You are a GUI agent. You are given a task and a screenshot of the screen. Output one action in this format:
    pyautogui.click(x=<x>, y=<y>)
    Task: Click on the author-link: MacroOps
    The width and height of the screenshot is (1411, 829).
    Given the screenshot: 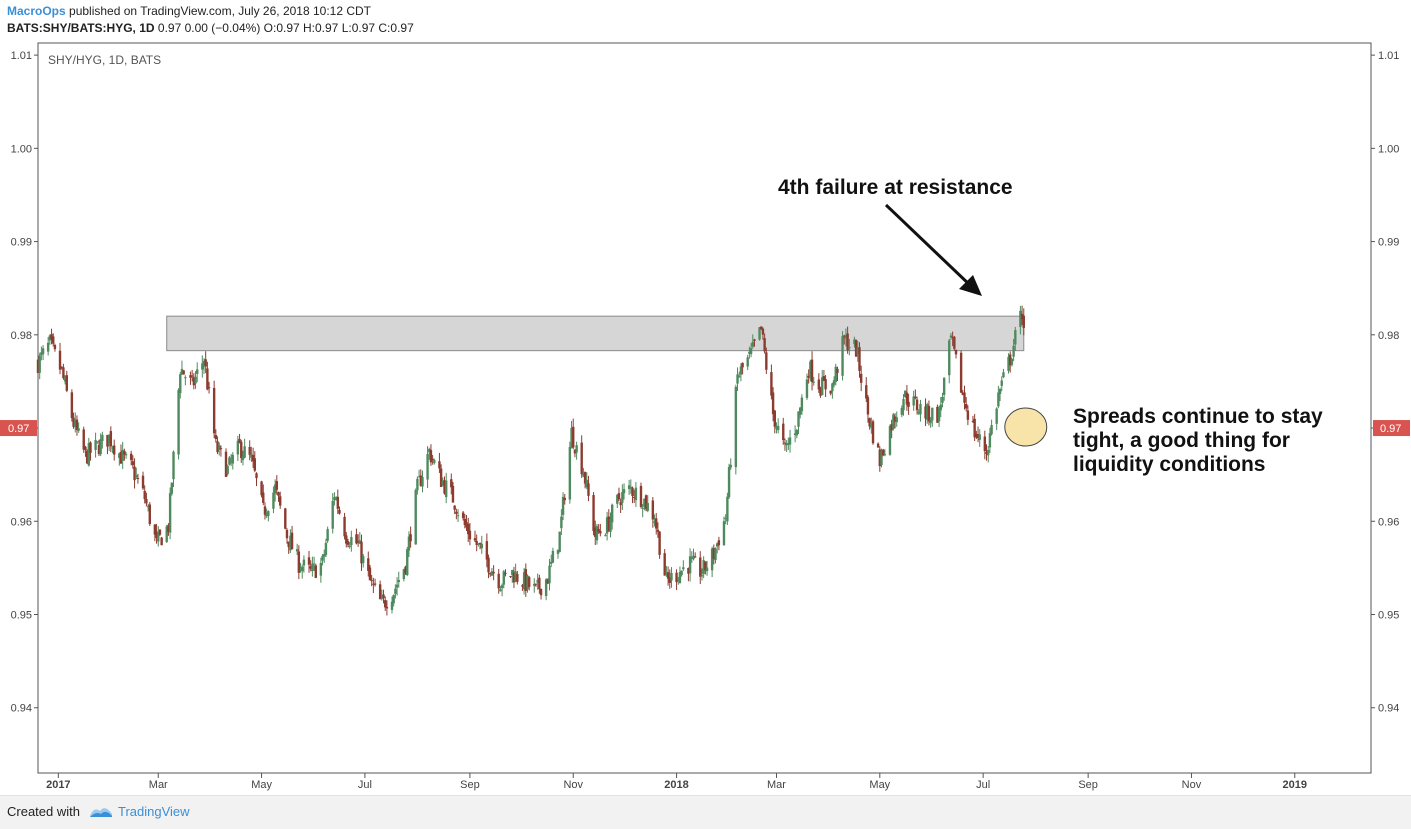 What is the action you would take?
    pyautogui.click(x=36, y=11)
    